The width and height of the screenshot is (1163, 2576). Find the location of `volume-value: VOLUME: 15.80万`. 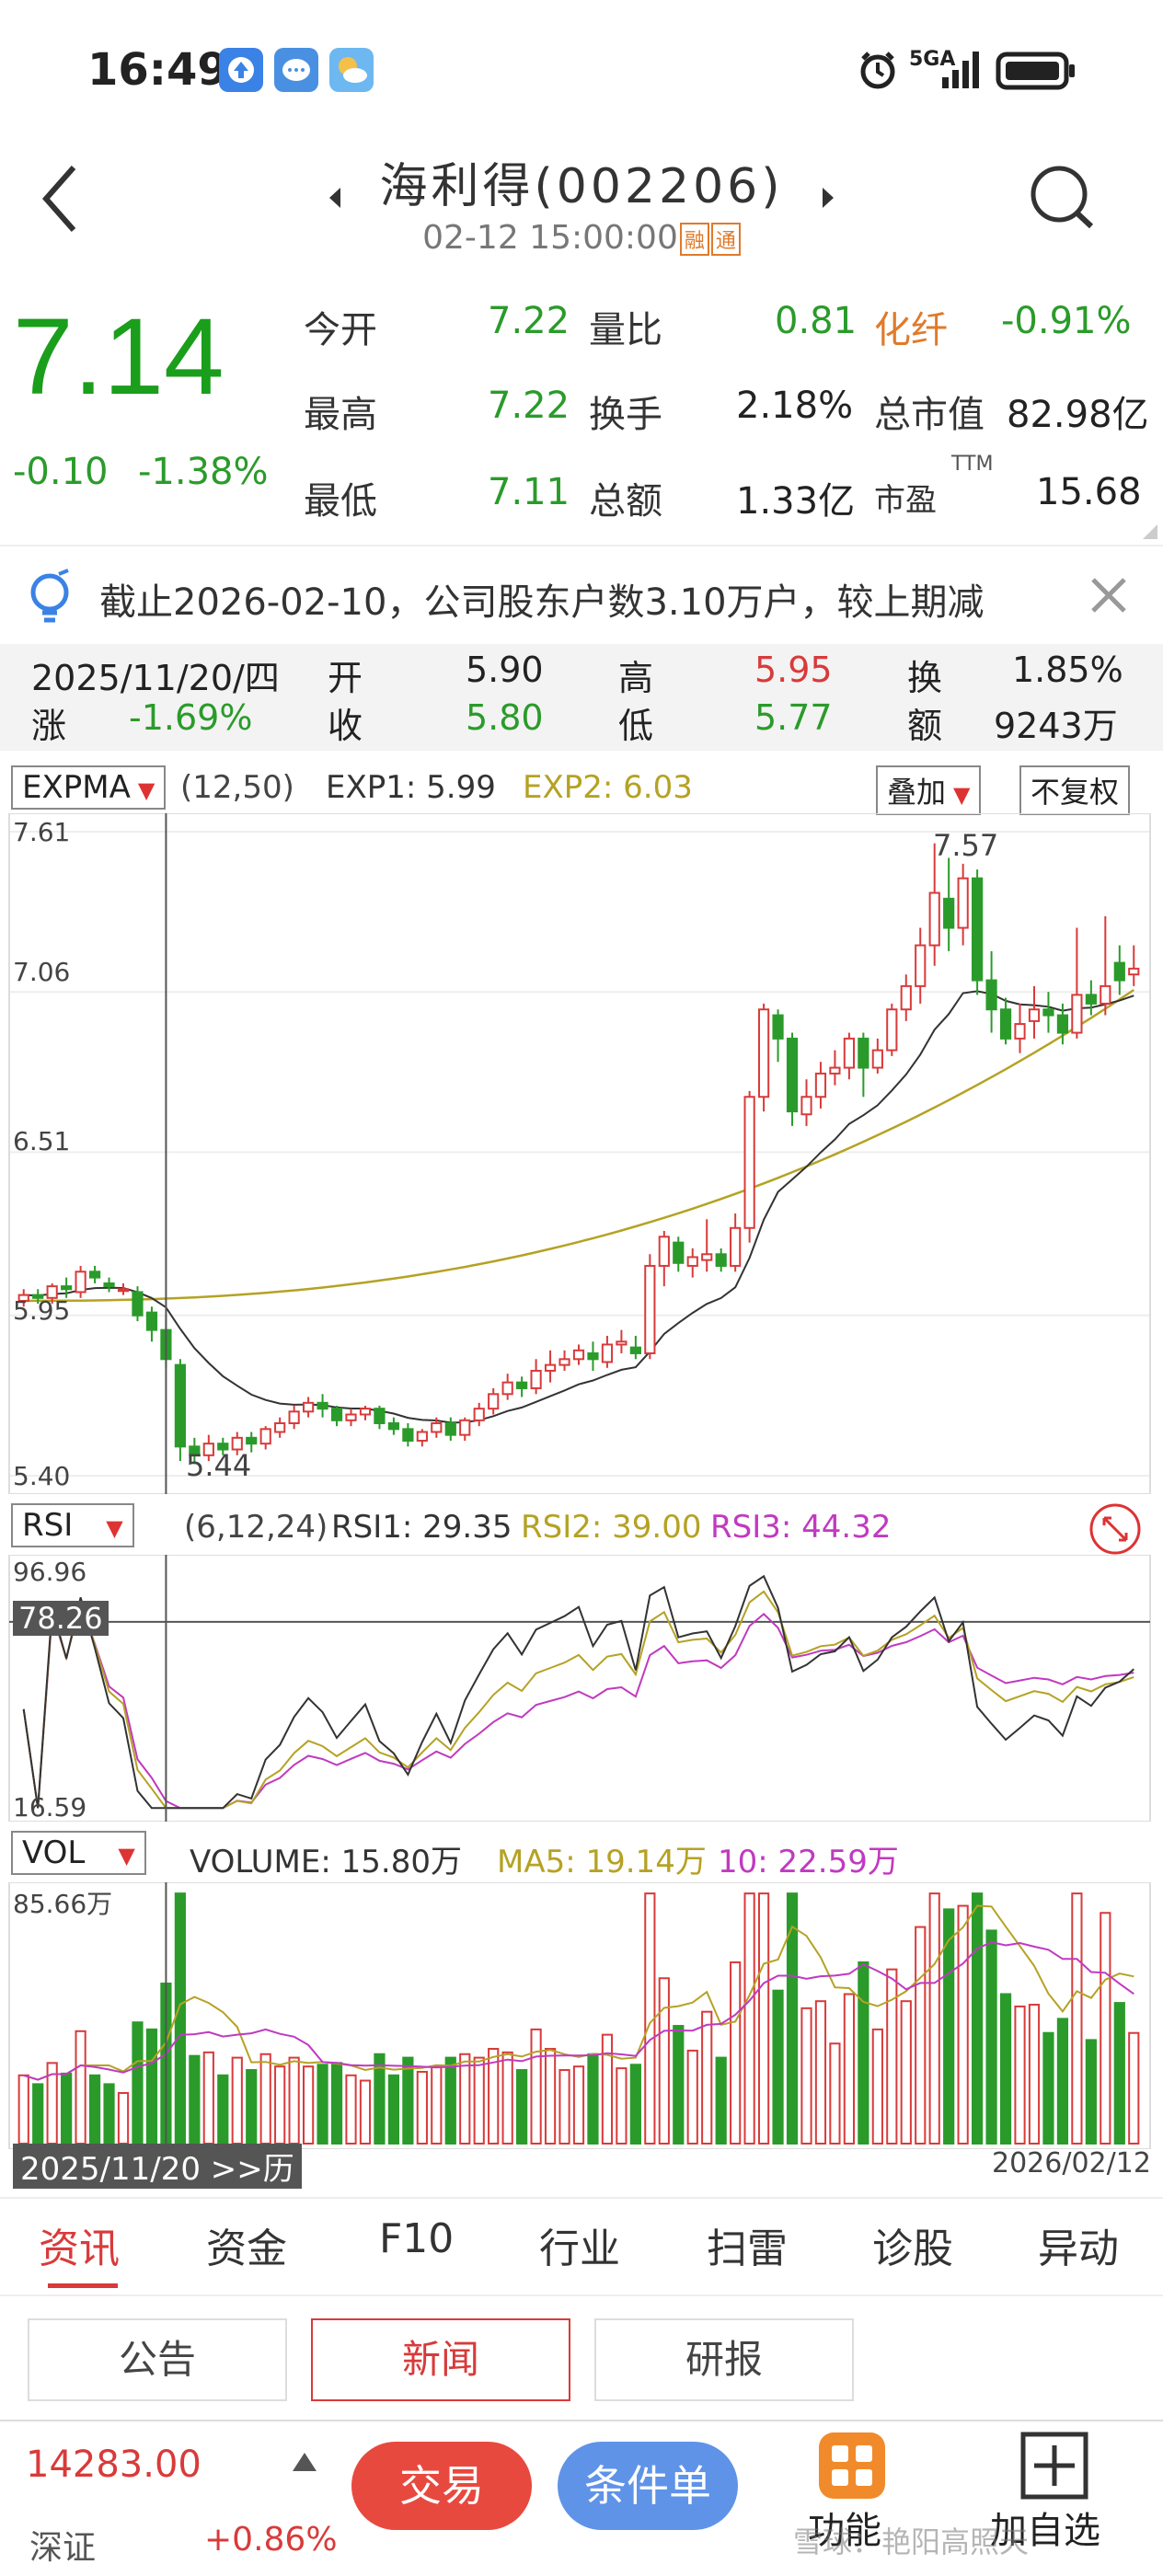

volume-value: VOLUME: 15.80万 is located at coordinates (326, 1862).